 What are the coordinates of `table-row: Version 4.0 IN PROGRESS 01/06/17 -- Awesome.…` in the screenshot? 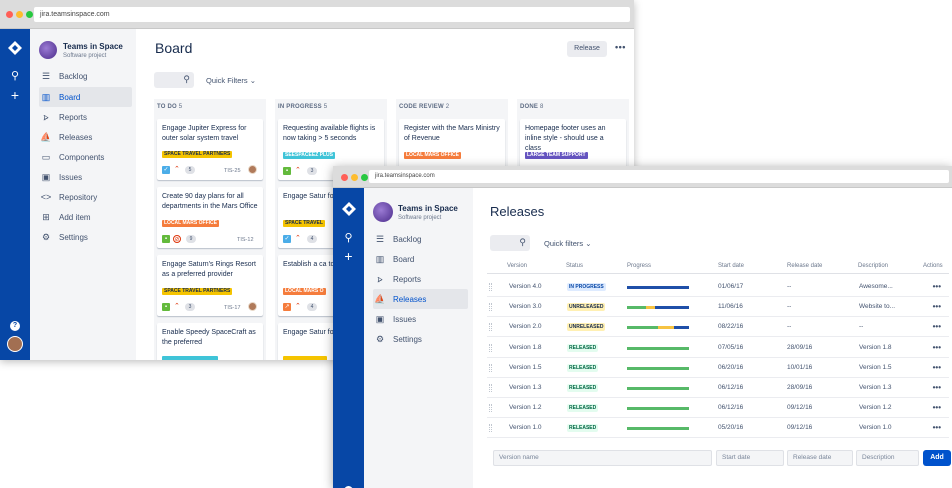 It's located at (718, 287).